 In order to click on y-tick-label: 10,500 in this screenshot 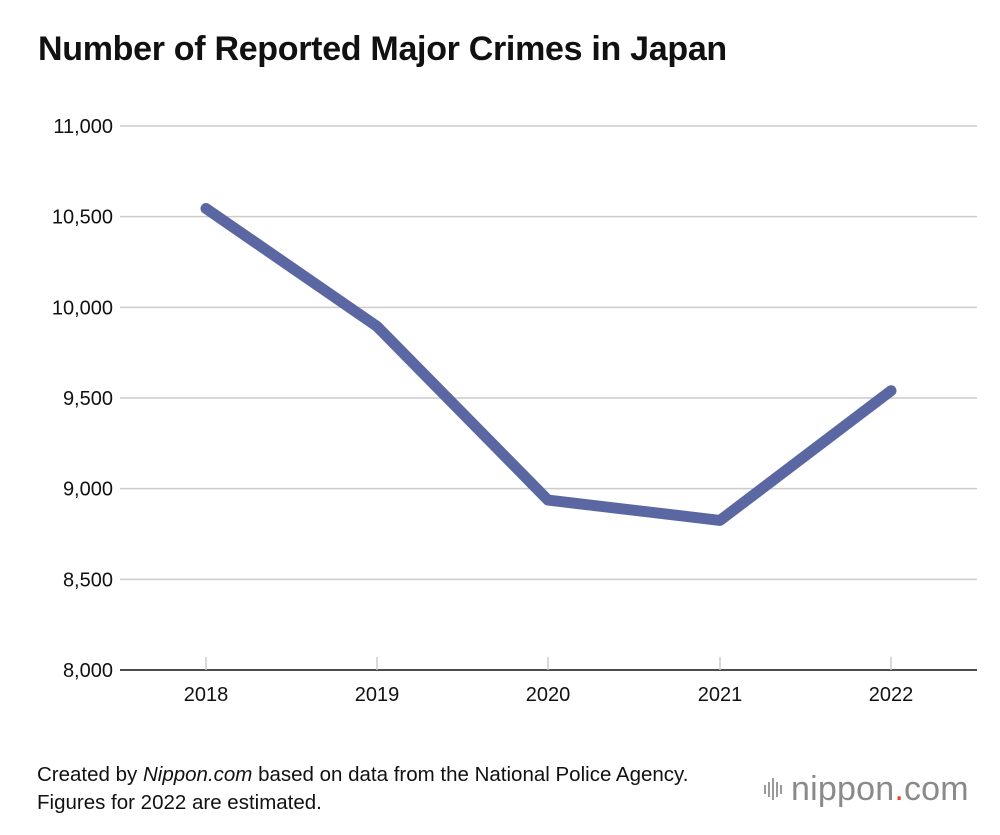, I will do `click(82, 218)`.